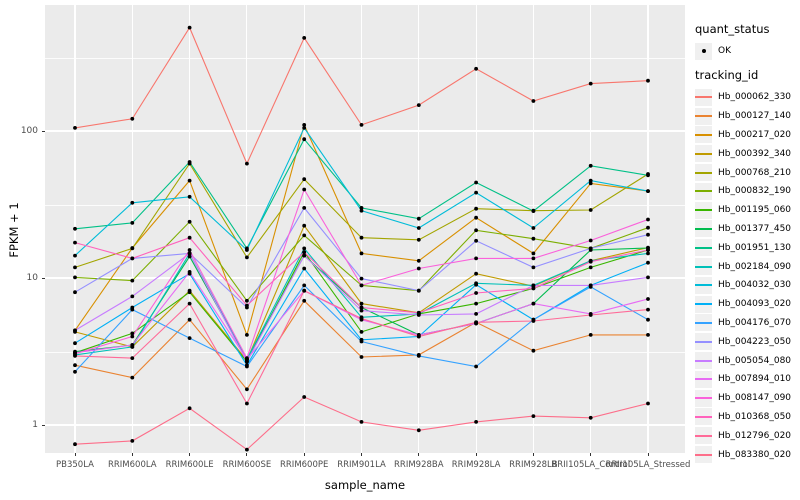 The width and height of the screenshot is (800, 500). What do you see at coordinates (755, 210) in the screenshot?
I see `legend-item-label: Hb_001195_060` at bounding box center [755, 210].